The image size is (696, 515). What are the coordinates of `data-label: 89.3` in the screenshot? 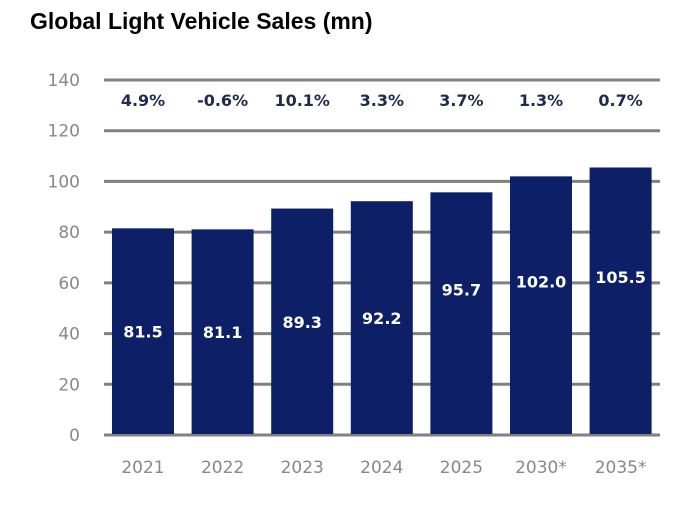 It's located at (301, 322).